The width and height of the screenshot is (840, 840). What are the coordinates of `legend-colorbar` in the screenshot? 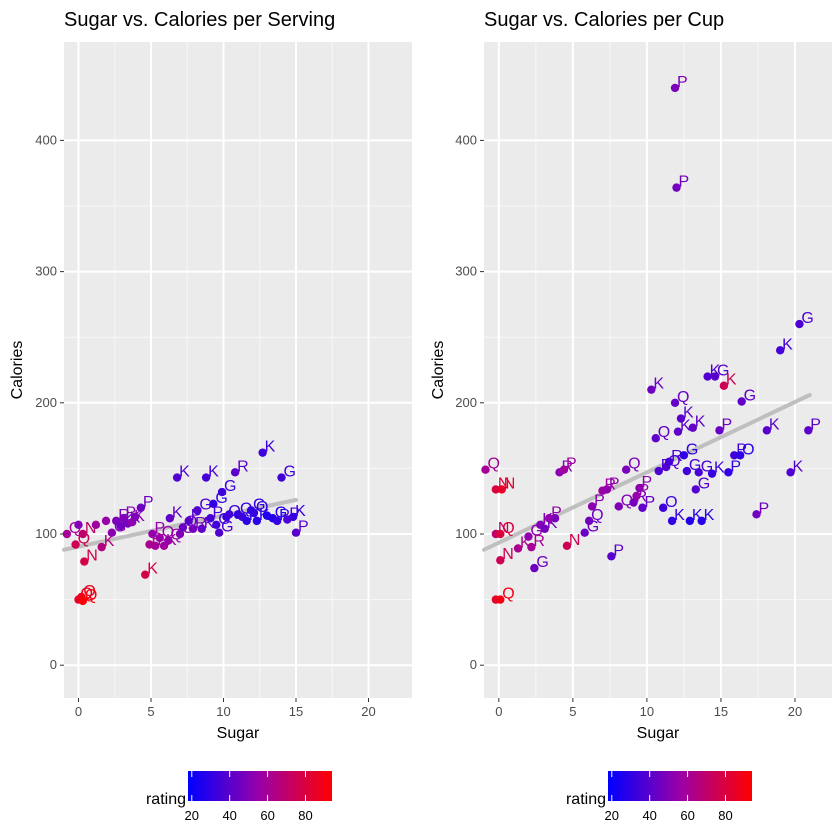 It's located at (680, 786).